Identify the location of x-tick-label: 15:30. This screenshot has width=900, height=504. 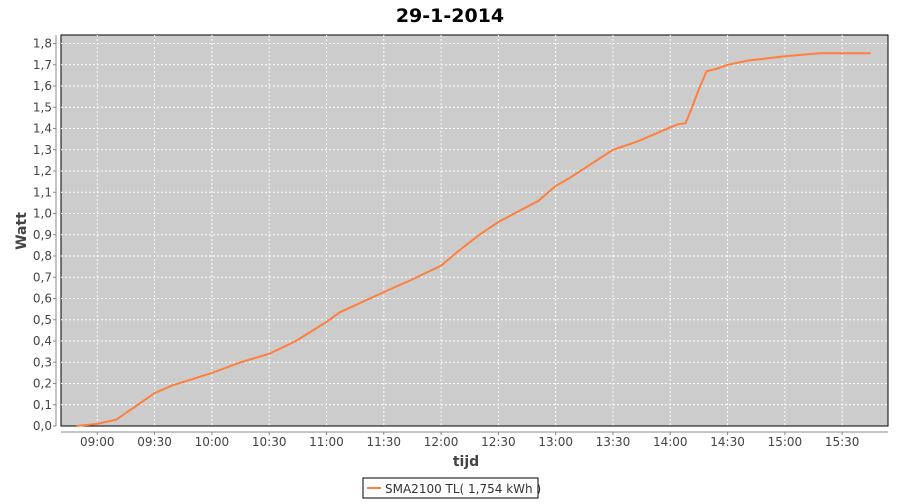
(842, 442).